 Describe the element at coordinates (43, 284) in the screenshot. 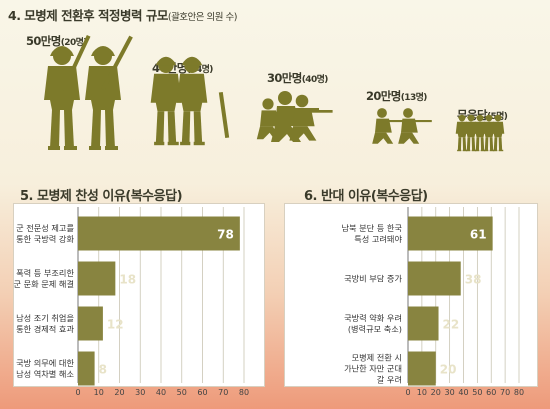

I see `category-label: 군 문화 문제 해결` at that location.